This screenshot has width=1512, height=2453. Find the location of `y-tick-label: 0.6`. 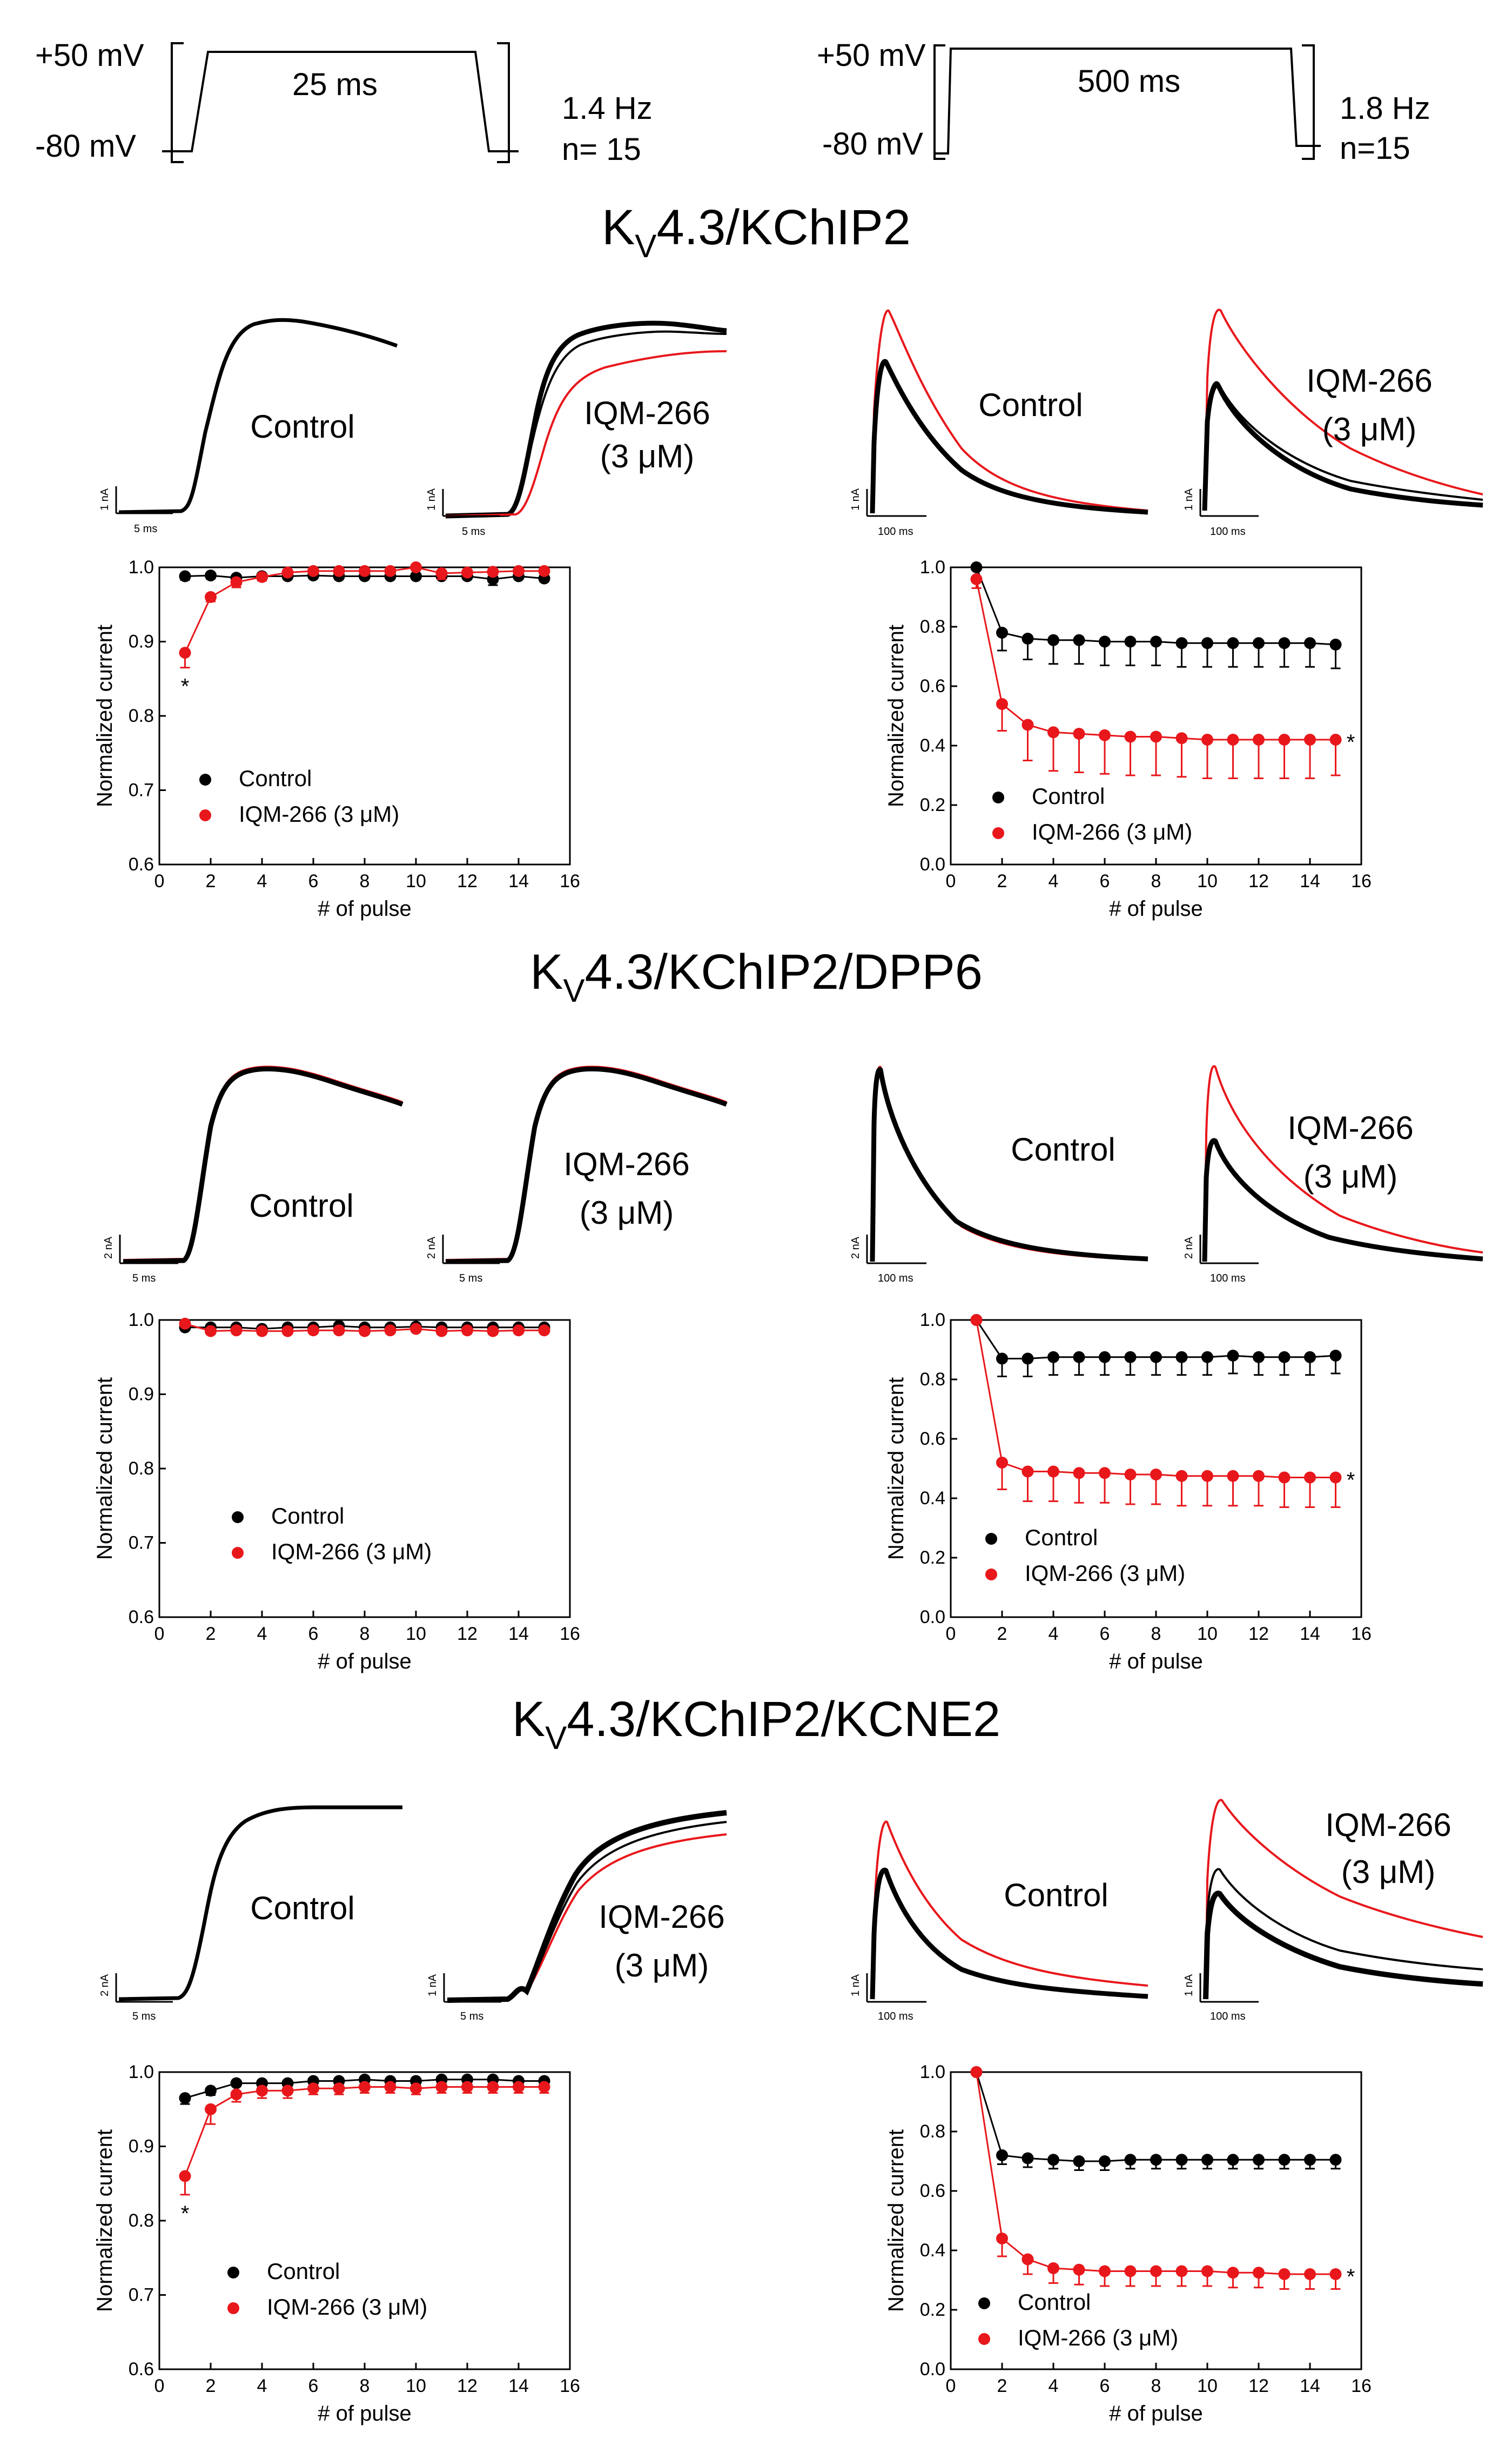

y-tick-label: 0.6 is located at coordinates (933, 686).